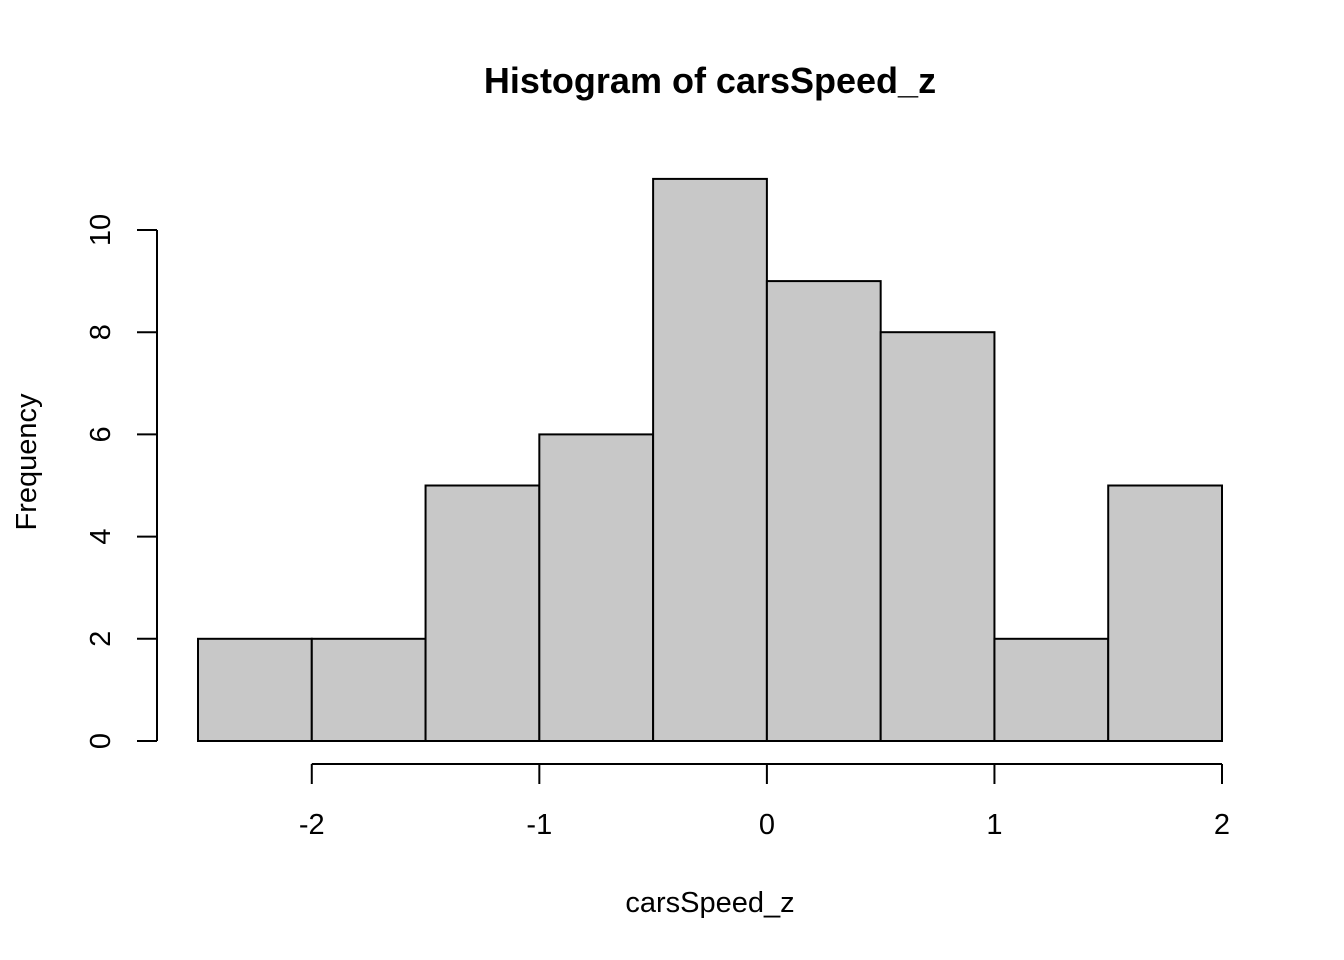  Describe the element at coordinates (101, 434) in the screenshot. I see `y-tick-label: 6` at that location.